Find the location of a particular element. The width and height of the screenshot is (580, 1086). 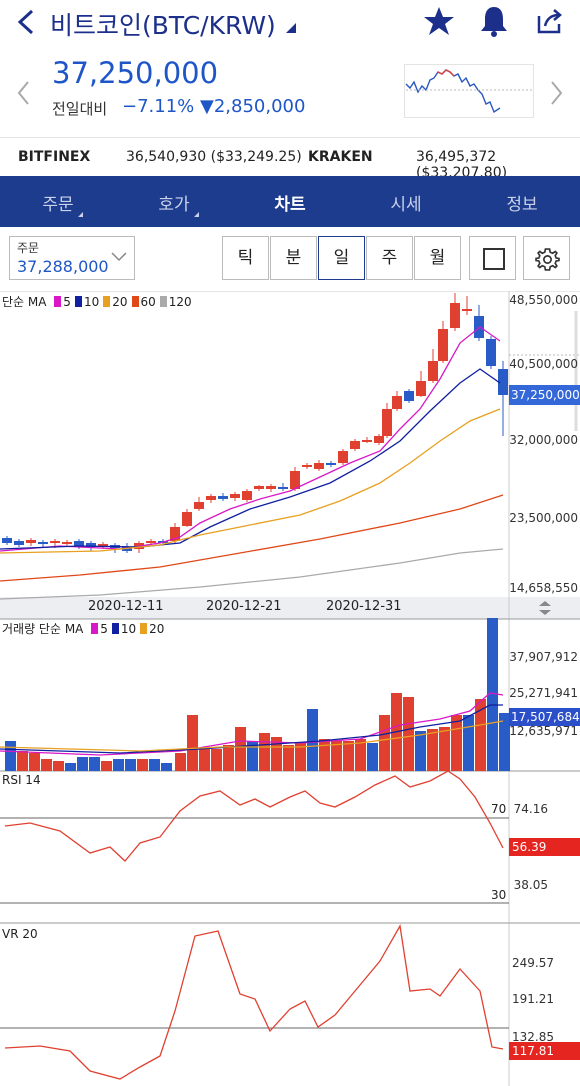

x-axis-label: 2020-12-31 is located at coordinates (364, 606).